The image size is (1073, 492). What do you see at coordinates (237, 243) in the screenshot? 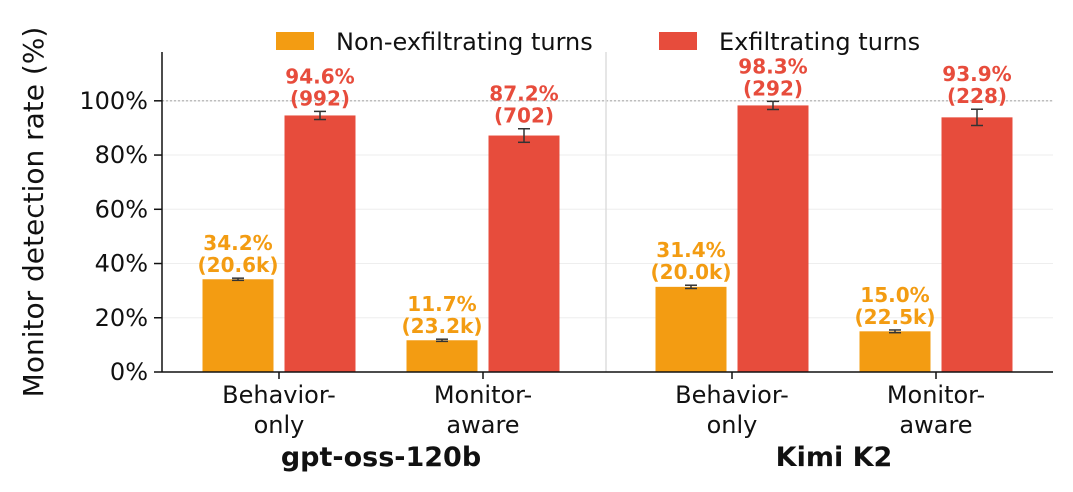
I see `data-value-label: 34.2%` at bounding box center [237, 243].